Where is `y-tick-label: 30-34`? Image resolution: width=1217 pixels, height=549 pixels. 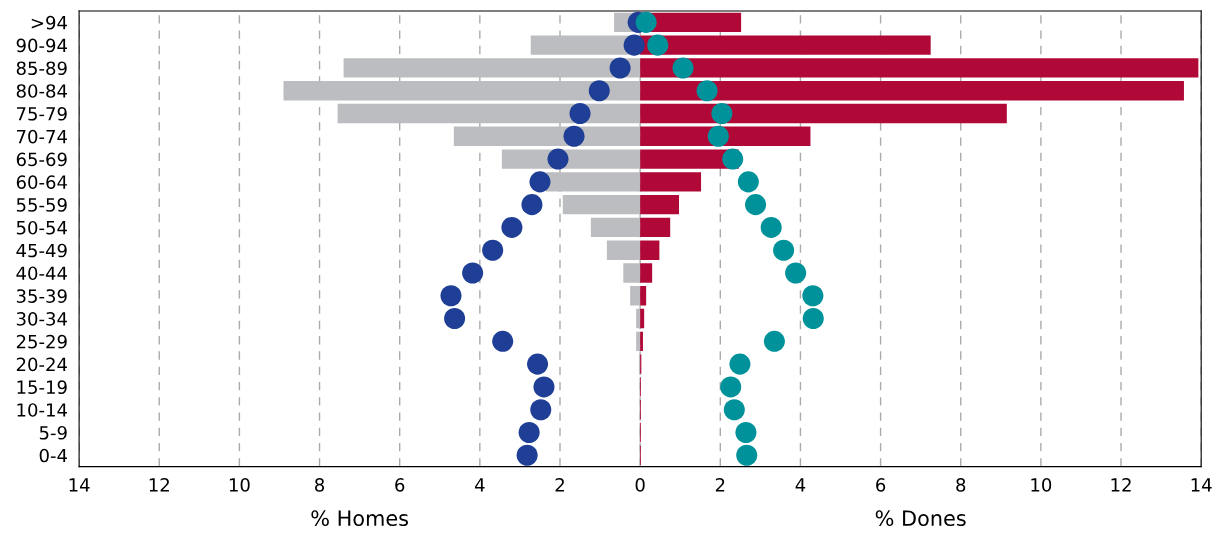
y-tick-label: 30-34 is located at coordinates (41, 319).